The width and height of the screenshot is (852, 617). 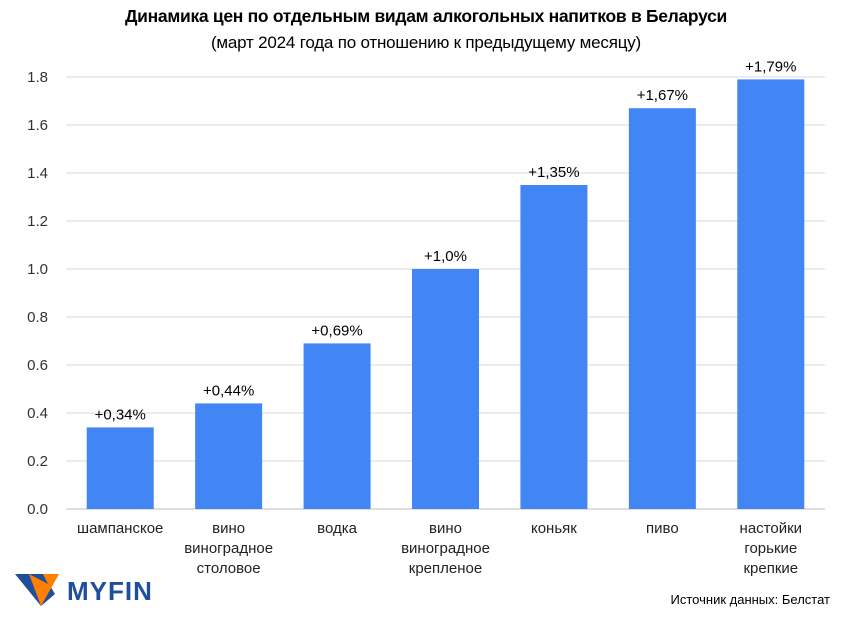 I want to click on data-label: +1,67%, so click(x=662, y=95).